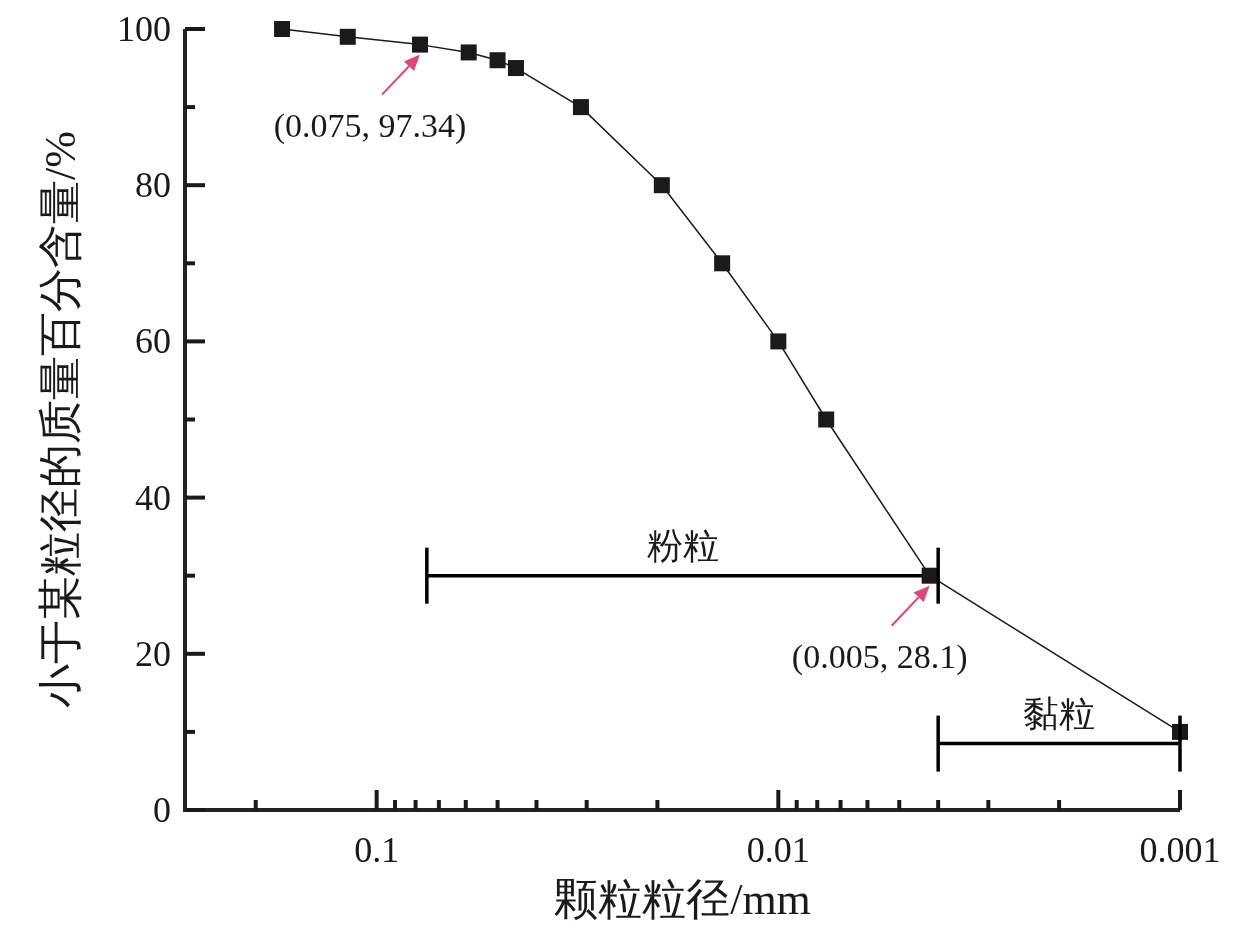 This screenshot has width=1252, height=938. I want to click on x-axis-title: 颗粒粒径/mm, so click(682, 899).